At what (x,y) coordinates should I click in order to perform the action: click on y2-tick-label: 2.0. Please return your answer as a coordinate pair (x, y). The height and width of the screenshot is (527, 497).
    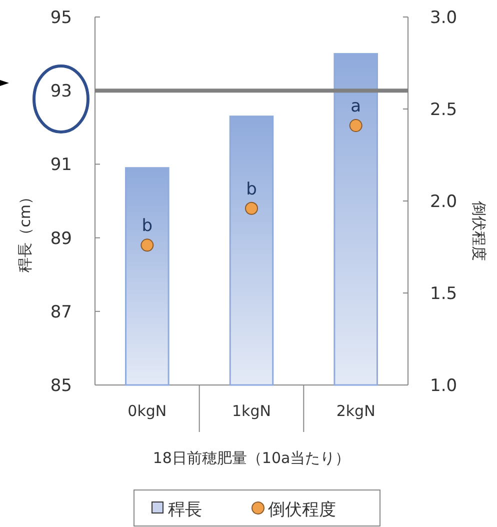
    Looking at the image, I should click on (444, 202).